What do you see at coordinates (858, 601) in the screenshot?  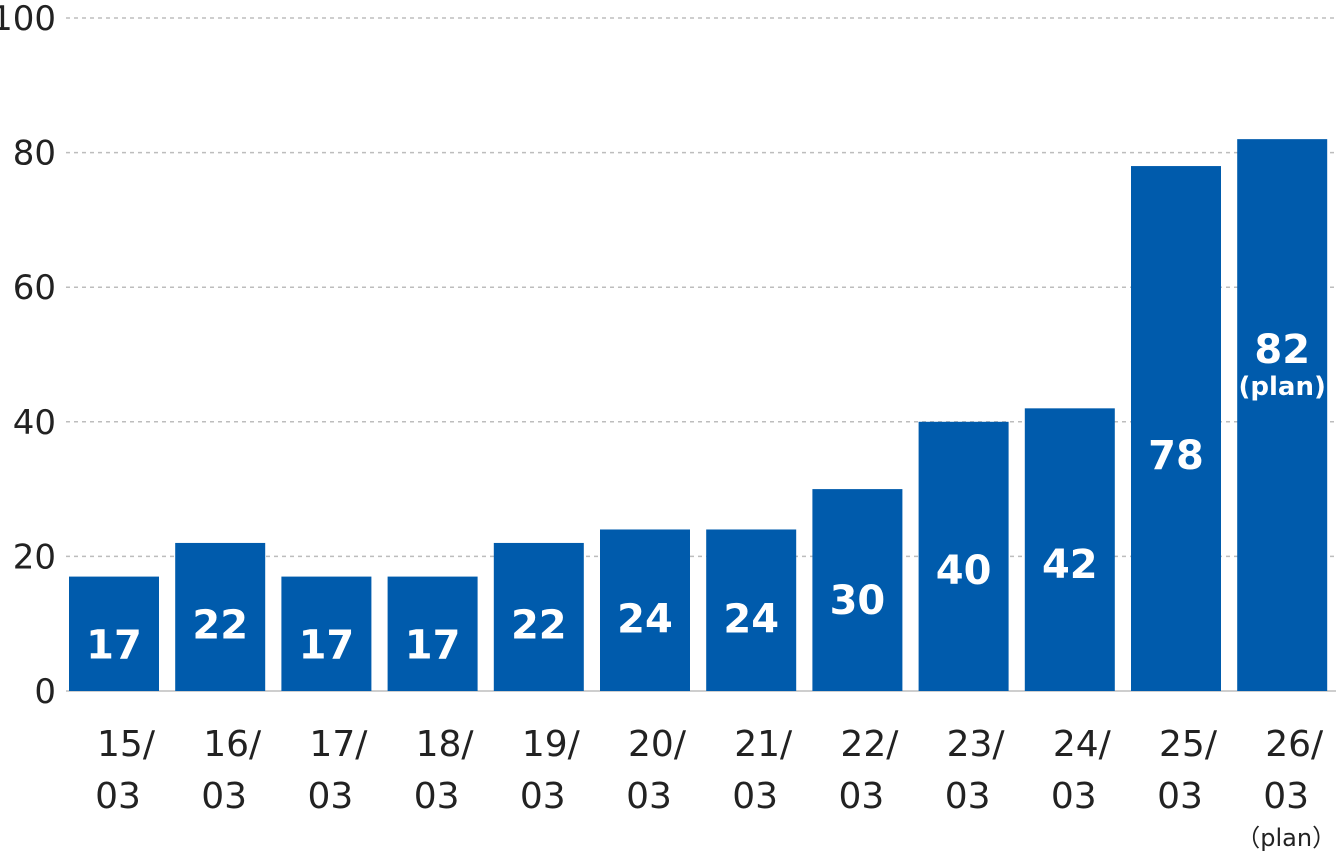 I see `bar-value-label: 30` at bounding box center [858, 601].